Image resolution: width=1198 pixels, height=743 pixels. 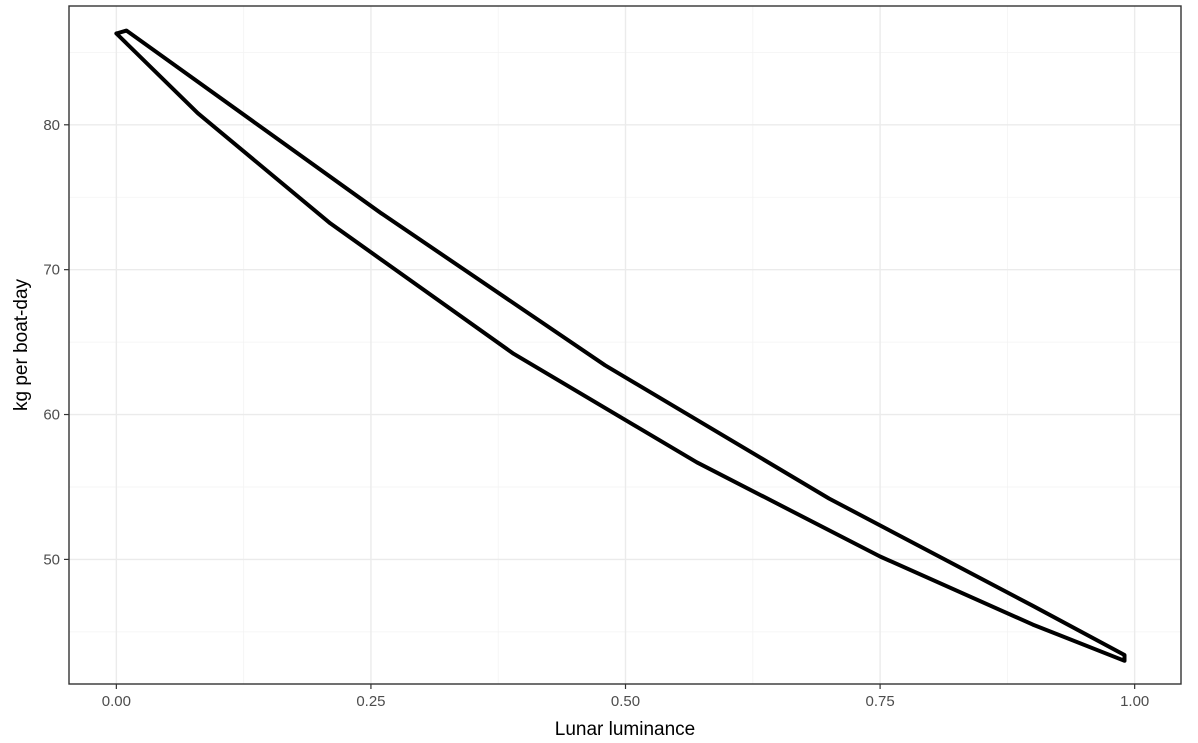 I want to click on x-tick-label: 0.25, so click(x=370, y=701).